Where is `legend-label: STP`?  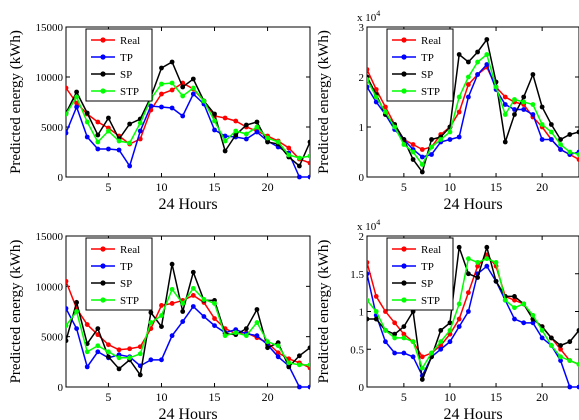 legend-label: STP is located at coordinates (129, 301).